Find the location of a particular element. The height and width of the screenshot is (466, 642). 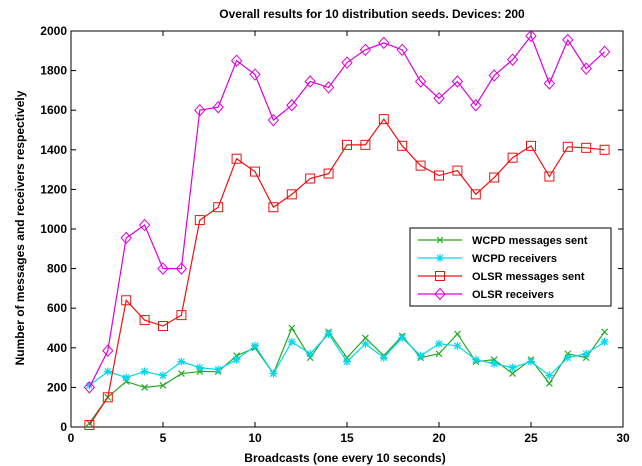

legend-label: OLSR messages sent is located at coordinates (528, 277).